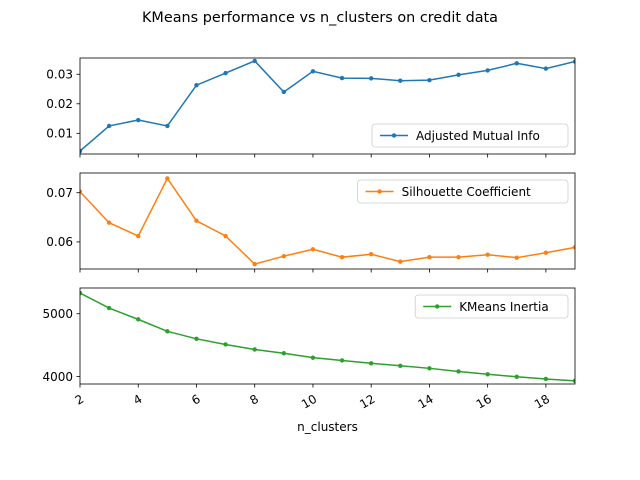  I want to click on x-tick-label: 16, so click(484, 402).